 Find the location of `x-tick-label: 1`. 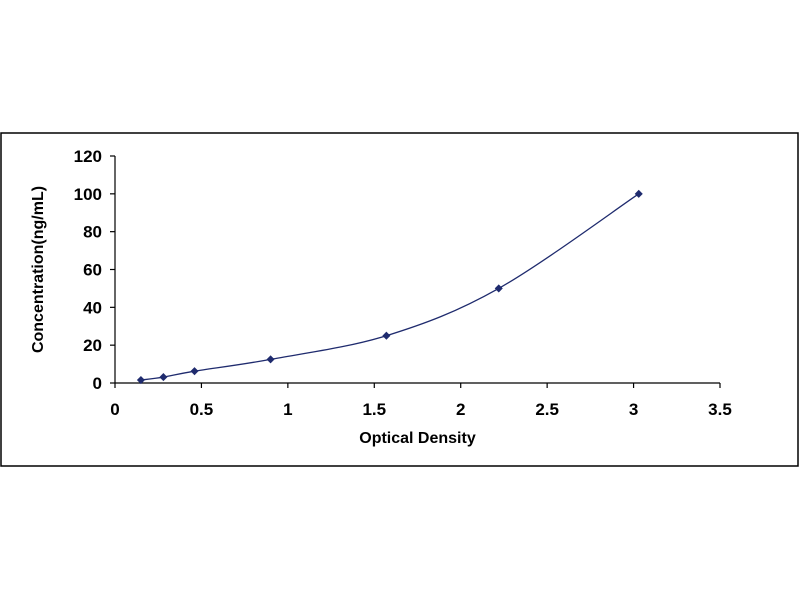

x-tick-label: 1 is located at coordinates (287, 409).